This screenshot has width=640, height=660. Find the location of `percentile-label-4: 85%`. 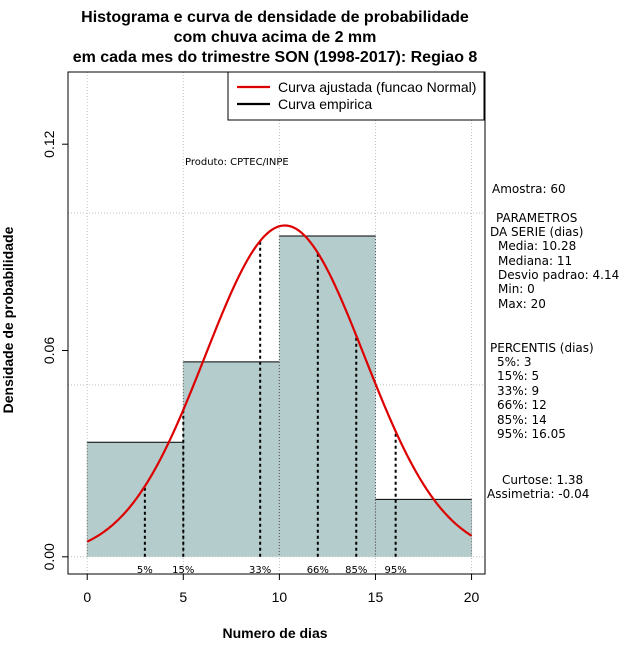

percentile-label-4: 85% is located at coordinates (356, 570).